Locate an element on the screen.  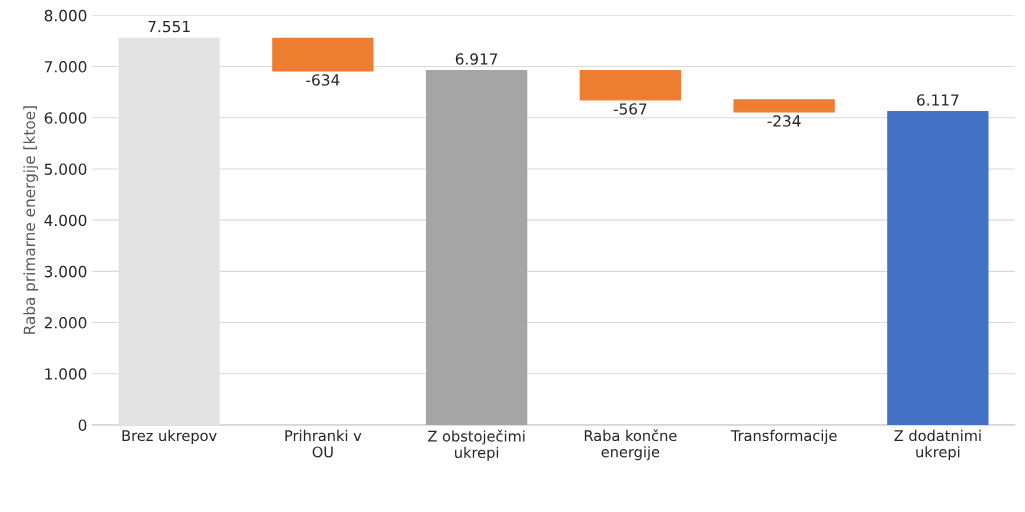
y-tick-label: 7.000 is located at coordinates (65, 67).